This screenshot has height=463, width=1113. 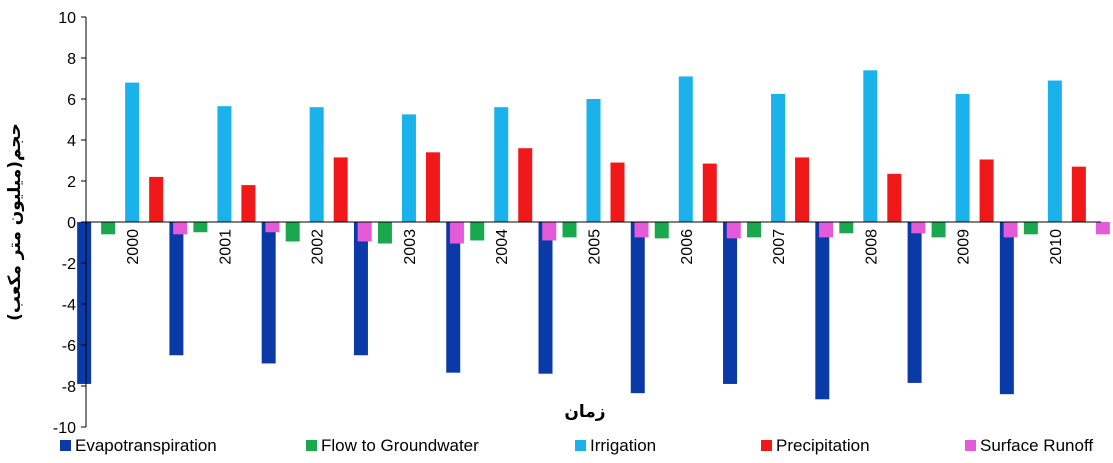 I want to click on bar-precipitation-2005, so click(x=617, y=192).